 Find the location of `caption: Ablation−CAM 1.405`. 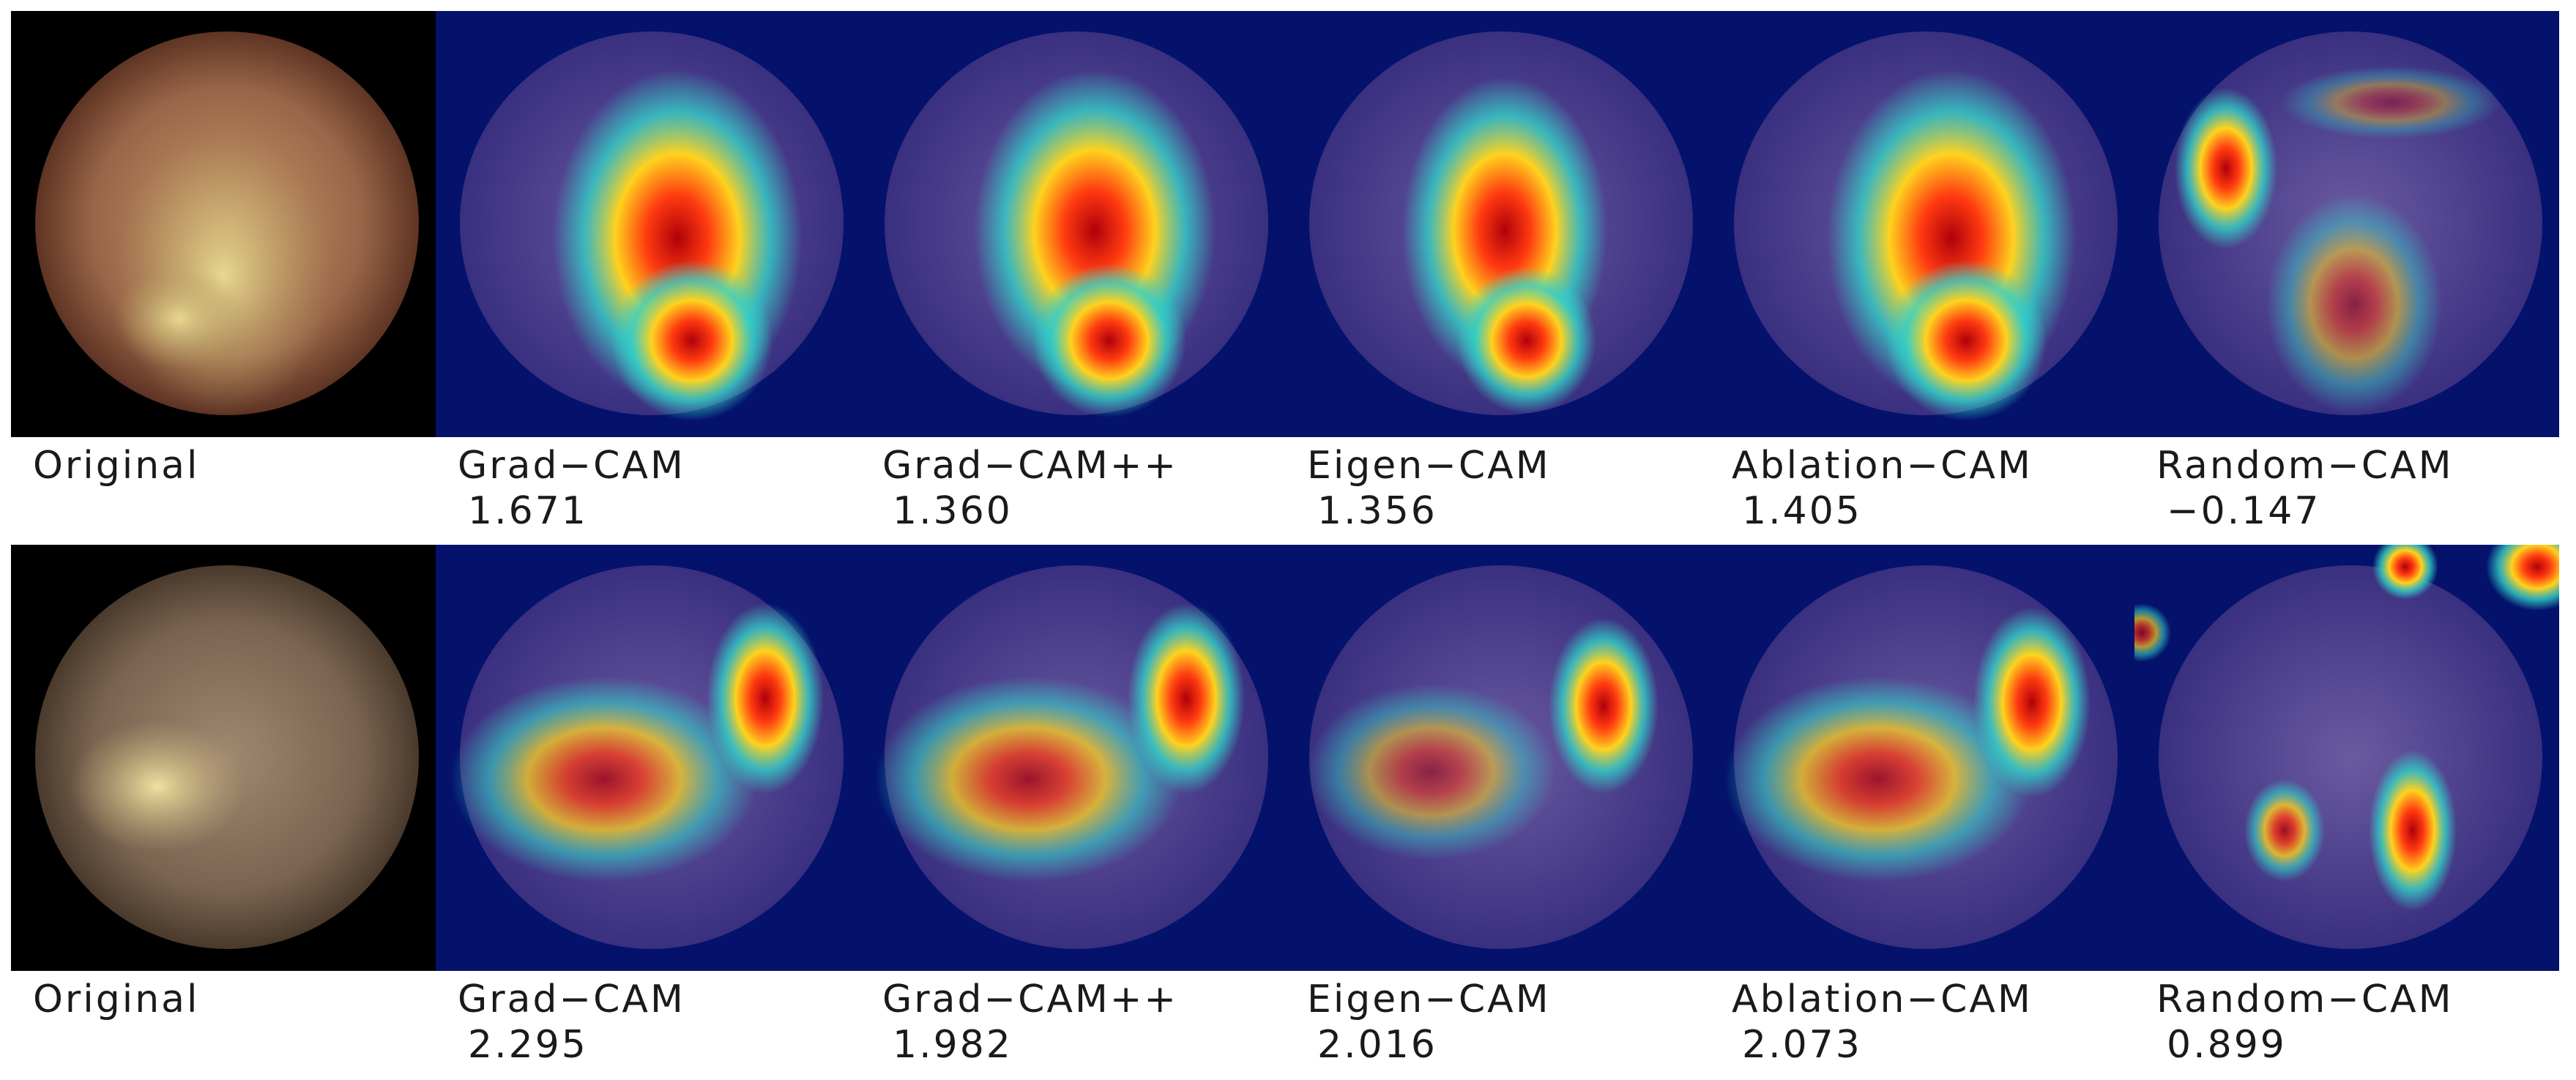

caption: Ablation−CAM 1.405 is located at coordinates (1882, 488).